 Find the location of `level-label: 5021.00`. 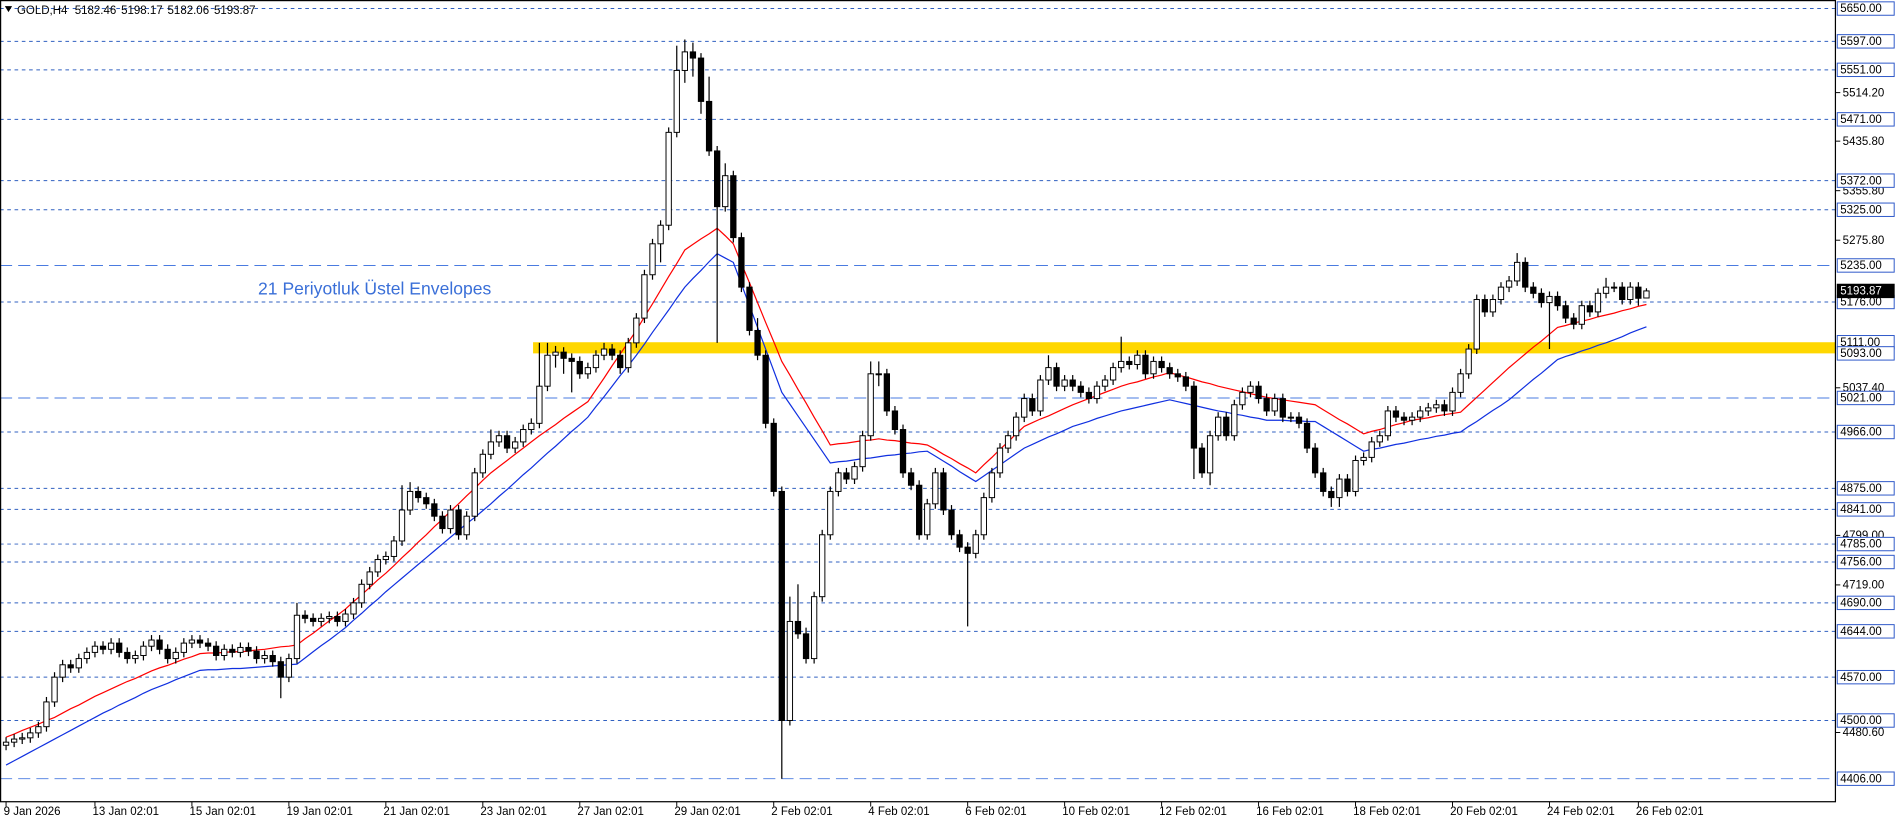

level-label: 5021.00 is located at coordinates (1861, 399).